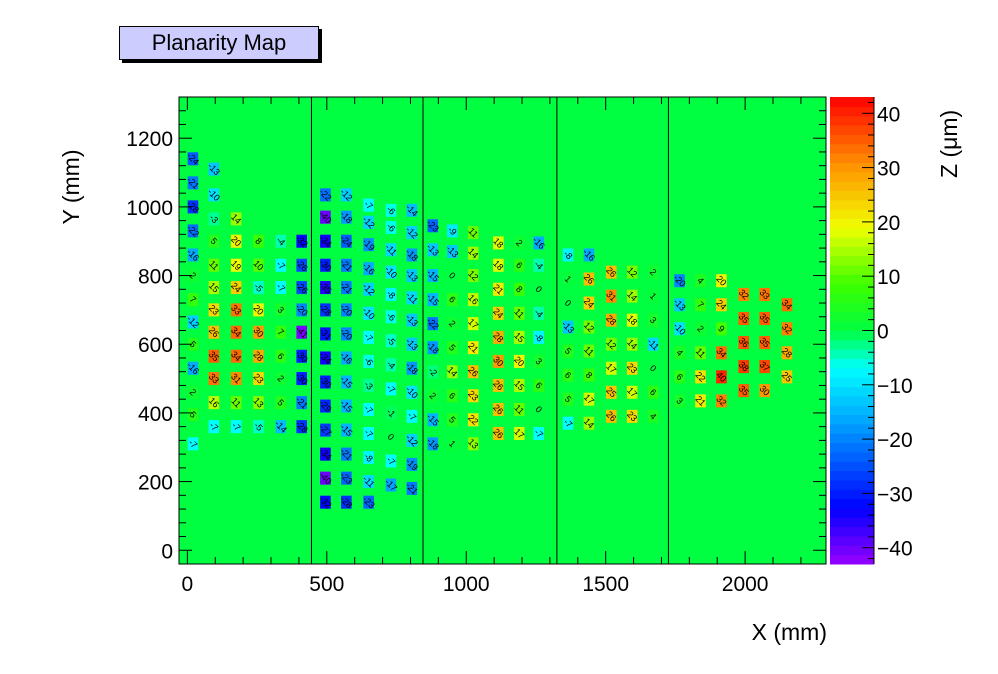 This screenshot has width=998, height=674. Describe the element at coordinates (219, 43) in the screenshot. I see `chart-title: Planarity Map` at that location.